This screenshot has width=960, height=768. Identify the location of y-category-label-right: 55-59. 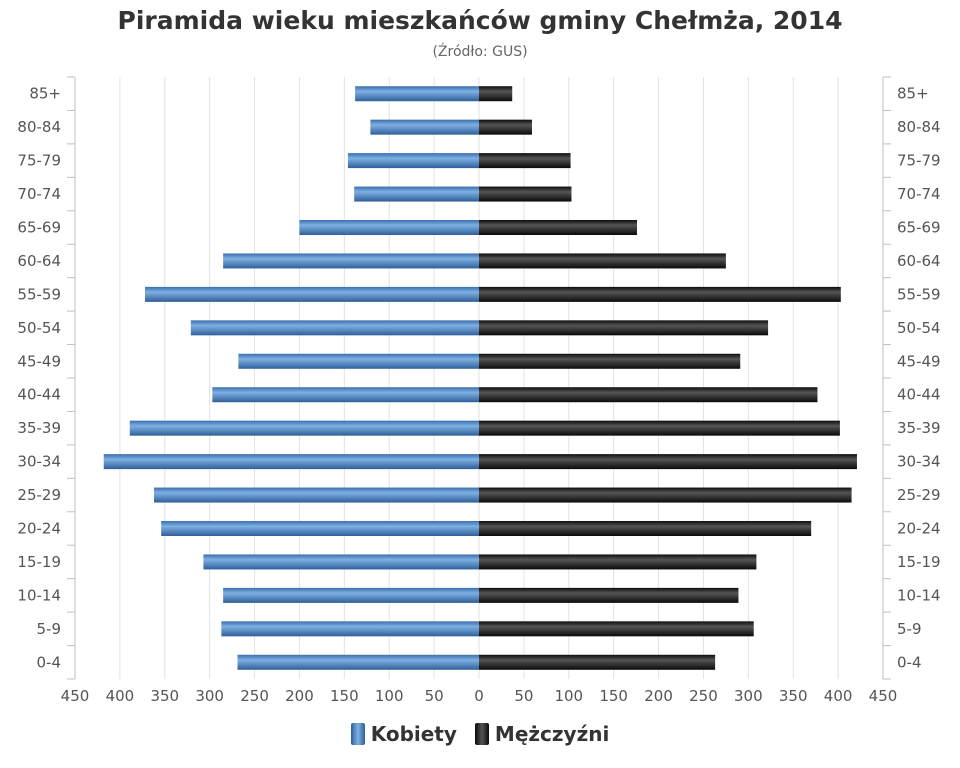
(919, 294).